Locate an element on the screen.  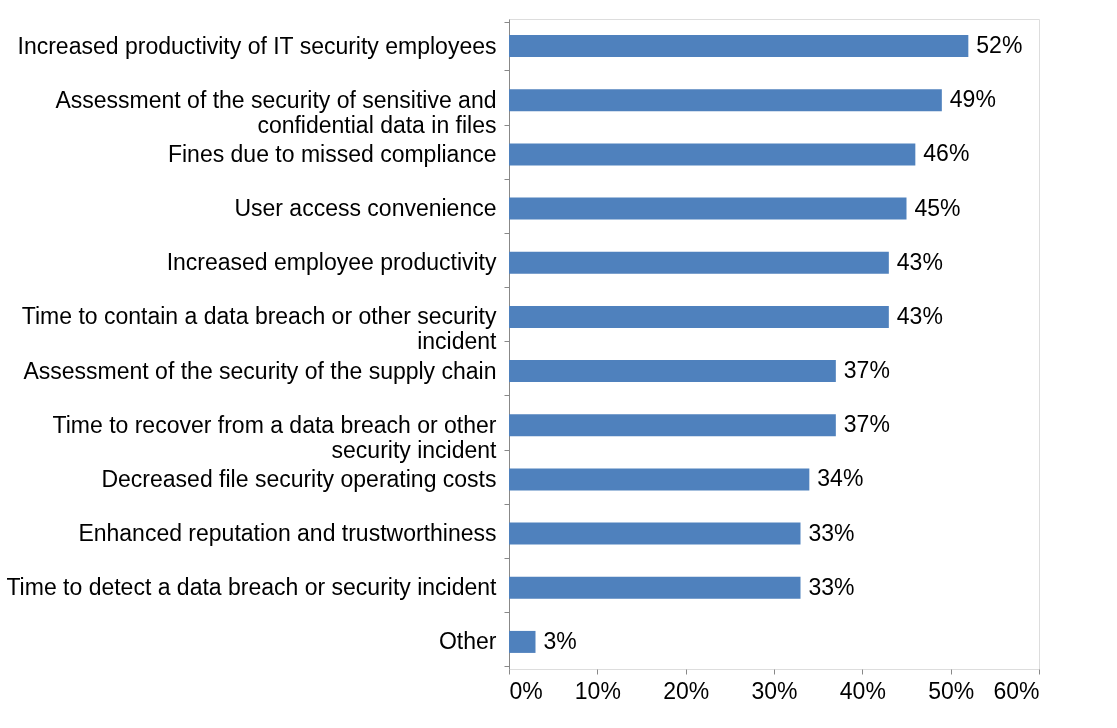
x-tick-label: 10% is located at coordinates (597, 690).